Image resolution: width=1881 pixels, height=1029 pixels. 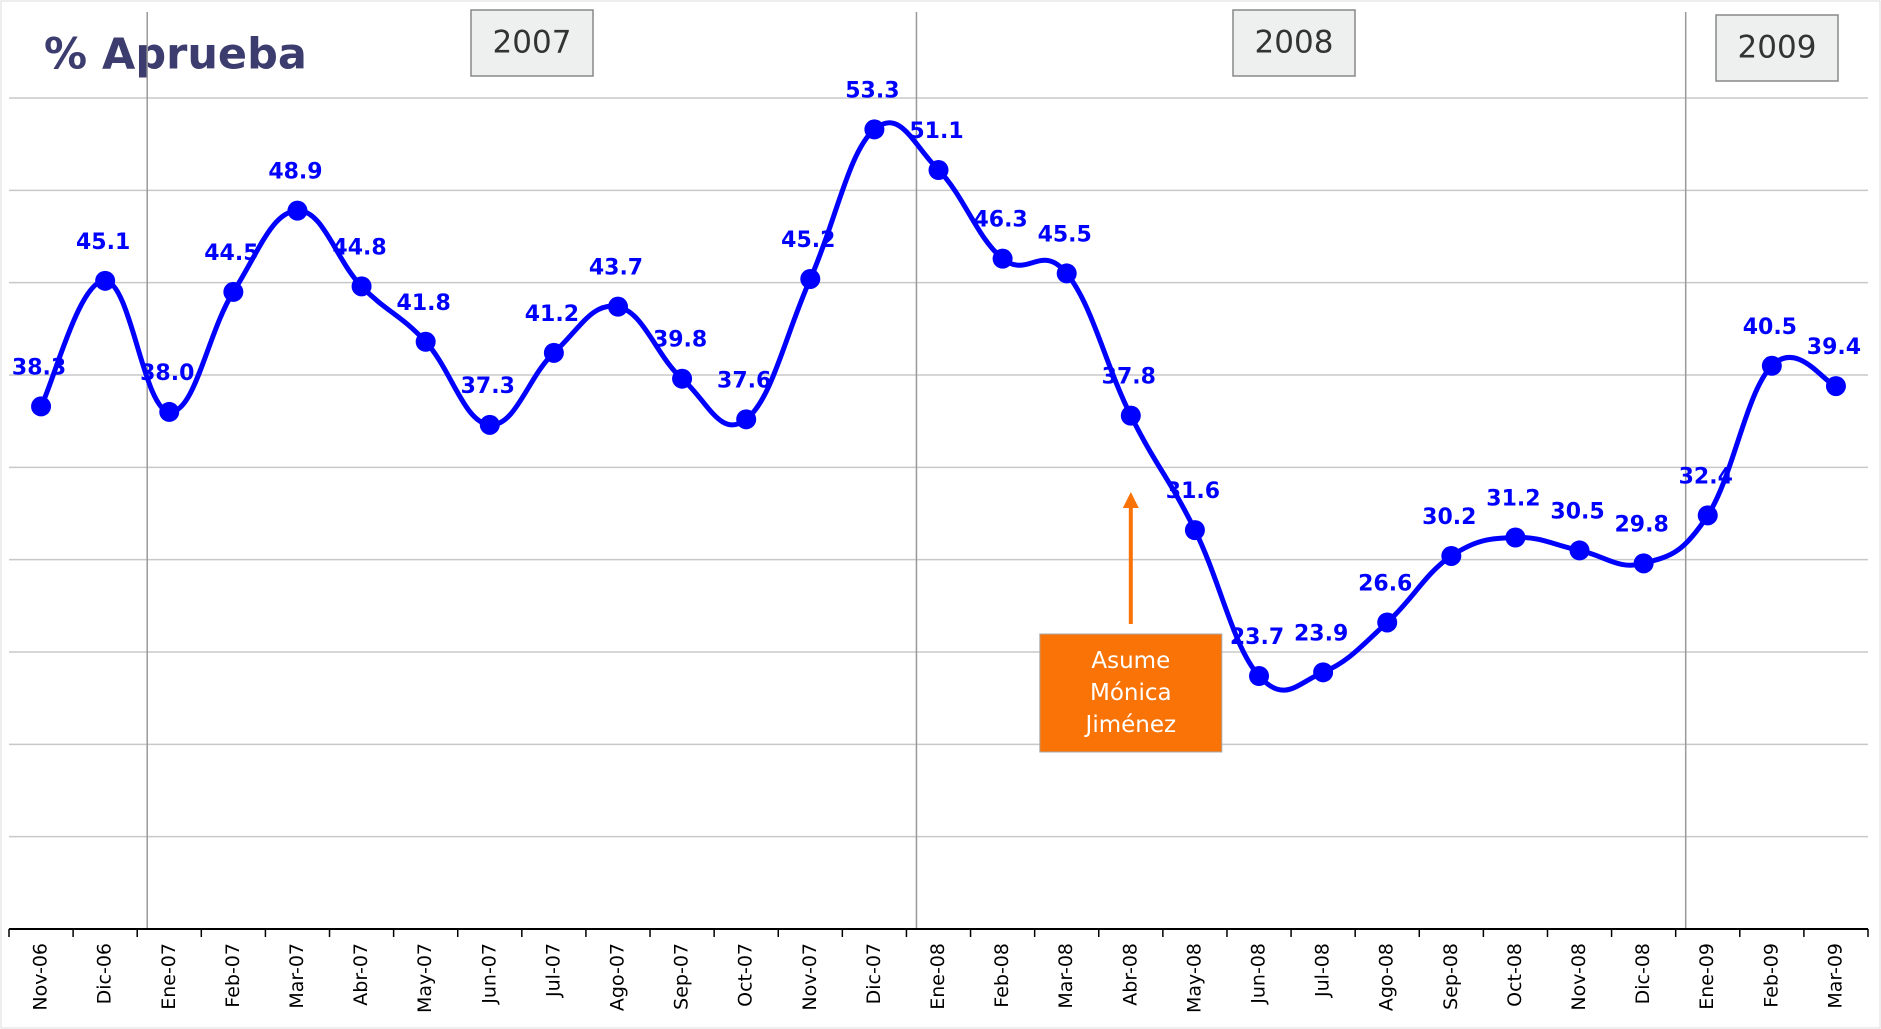 What do you see at coordinates (297, 976) in the screenshot?
I see `x-tick-label: Mar-07` at bounding box center [297, 976].